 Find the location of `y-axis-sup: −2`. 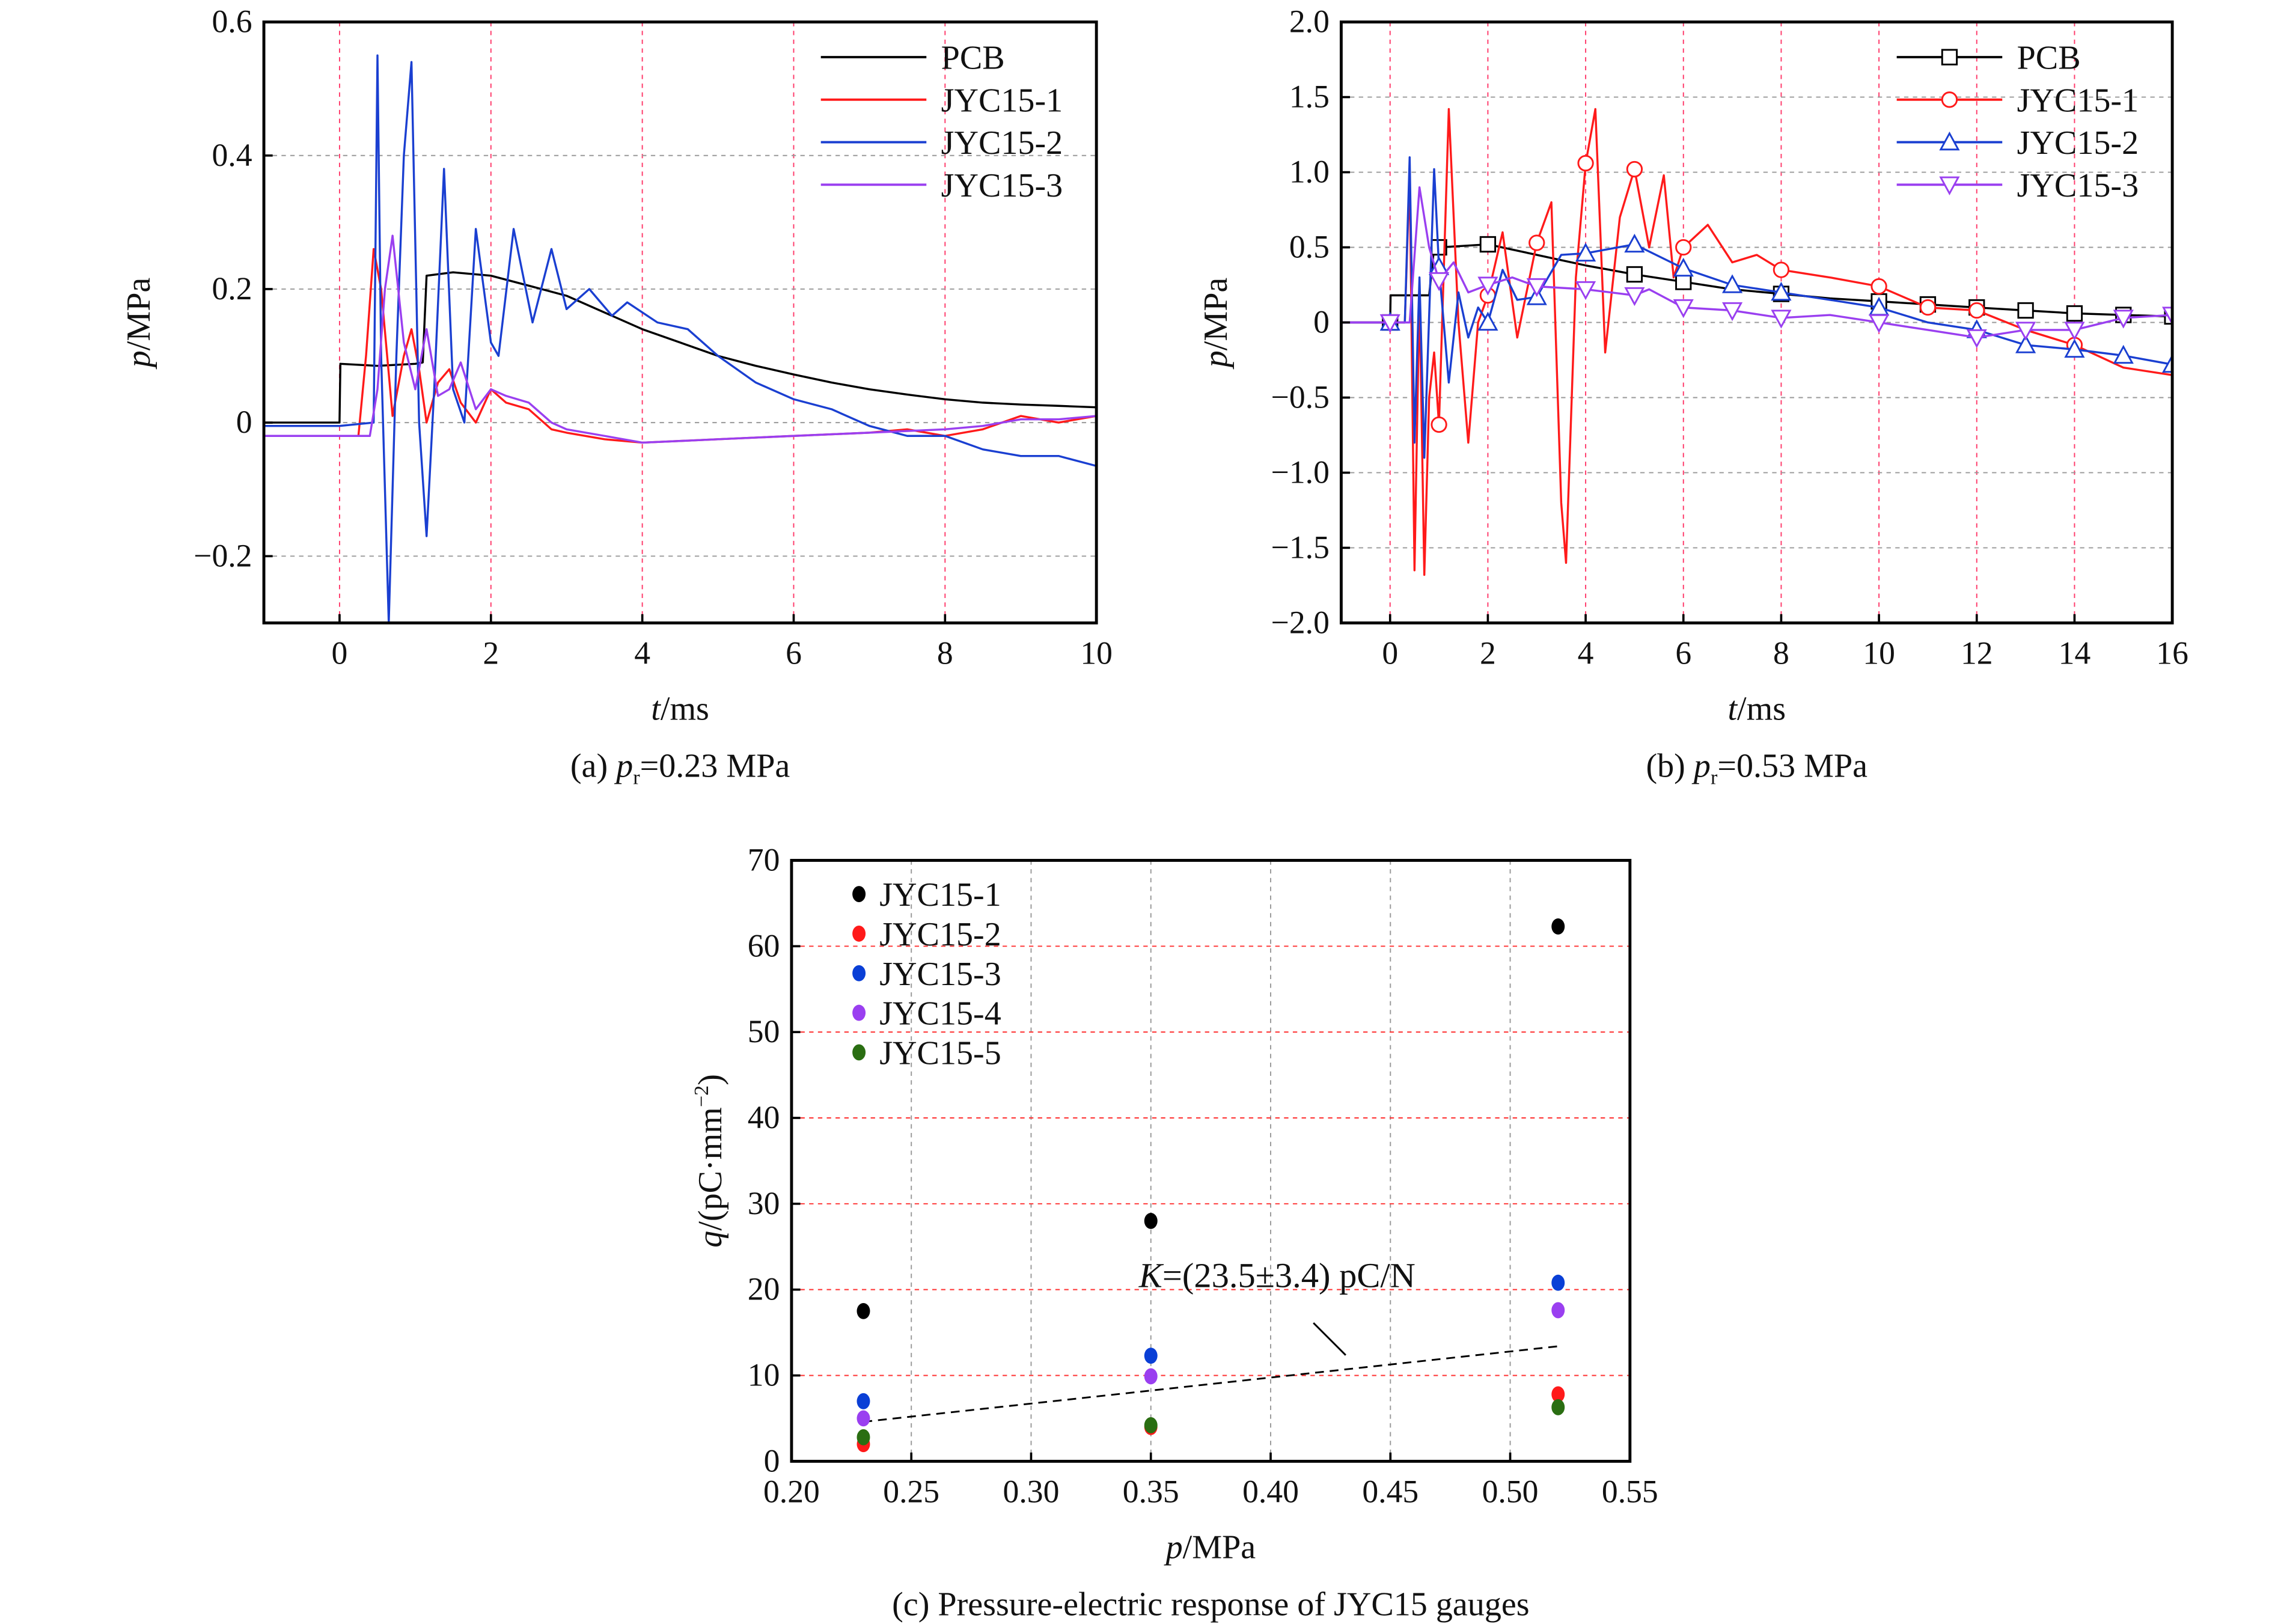

y-axis-sup: −2 is located at coordinates (702, 1096).